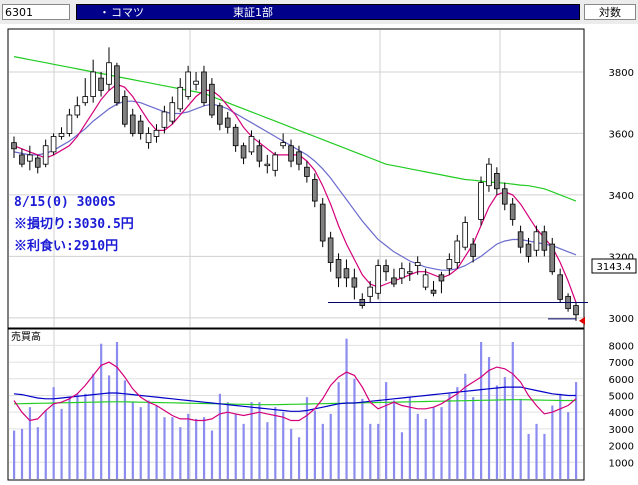 The height and width of the screenshot is (485, 638). What do you see at coordinates (621, 430) in the screenshot?
I see `volume-tick-3000: 3000` at bounding box center [621, 430].